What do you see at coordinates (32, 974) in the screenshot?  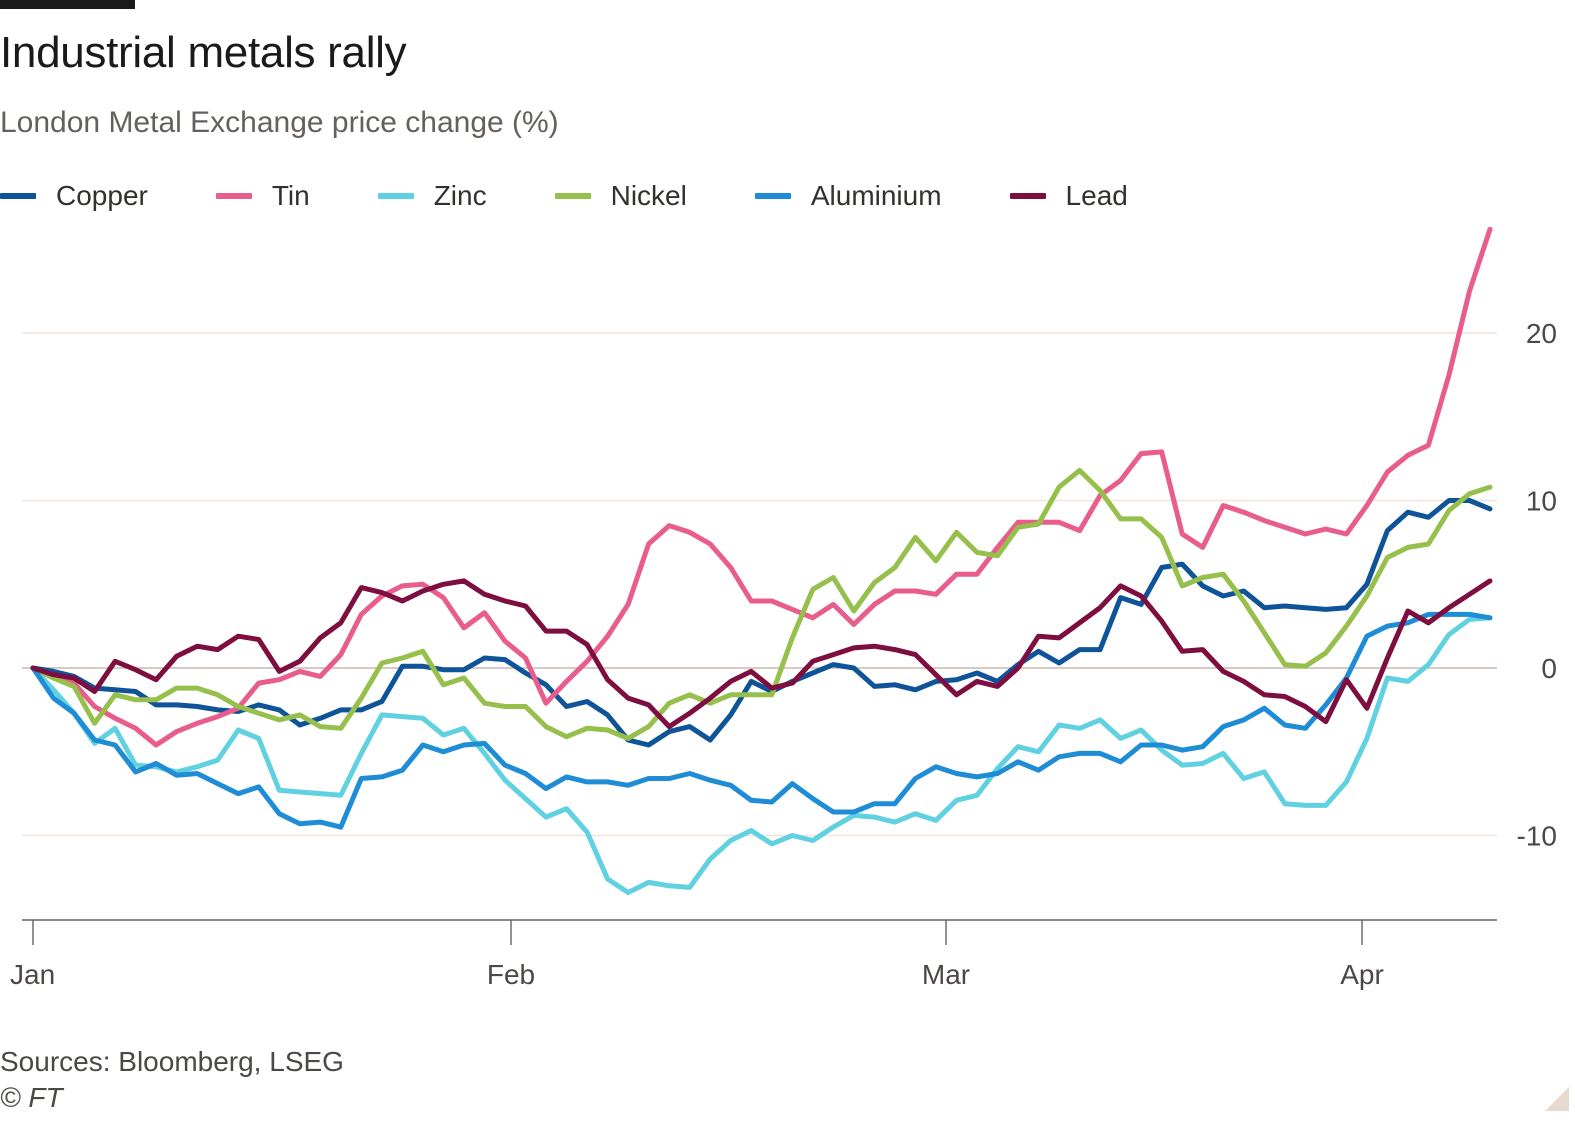 I see `x-tick-label: Jan` at bounding box center [32, 974].